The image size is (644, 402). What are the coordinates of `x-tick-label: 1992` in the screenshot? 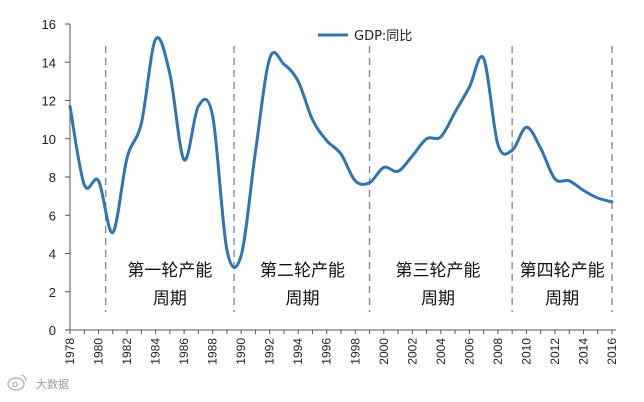 It's located at (270, 351).